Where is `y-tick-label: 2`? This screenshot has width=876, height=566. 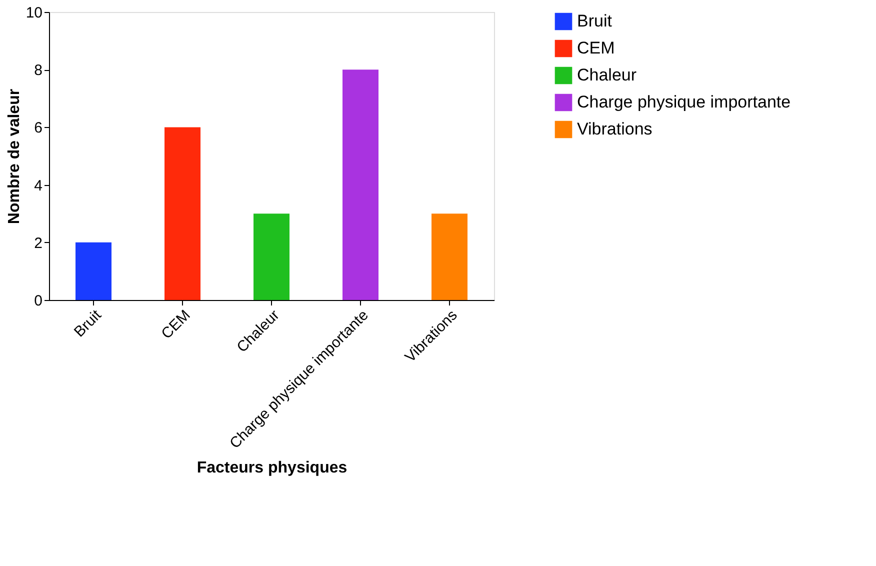
y-tick-label: 2 is located at coordinates (38, 243).